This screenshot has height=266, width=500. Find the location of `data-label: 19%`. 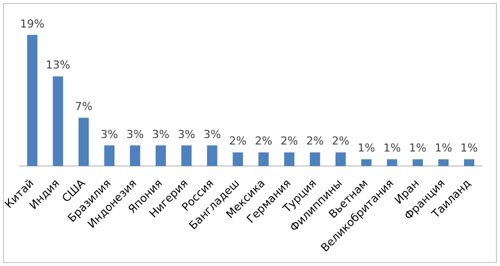

data-label: 19% is located at coordinates (32, 23).